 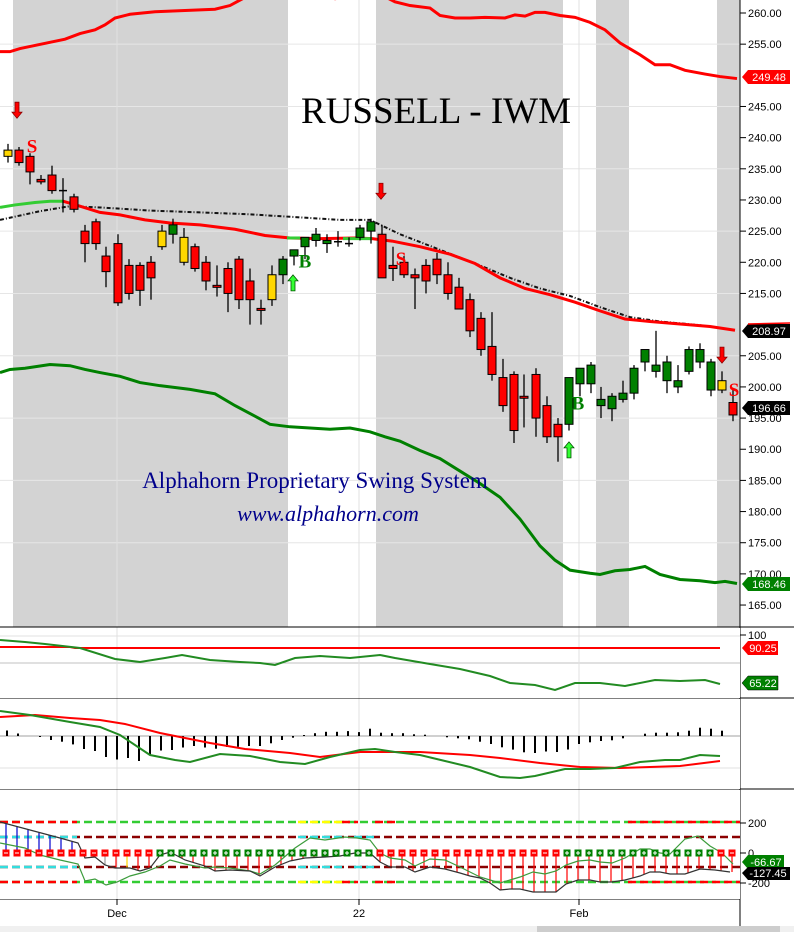 What do you see at coordinates (763, 684) in the screenshot?
I see `svg-text: 65.22` at bounding box center [763, 684].